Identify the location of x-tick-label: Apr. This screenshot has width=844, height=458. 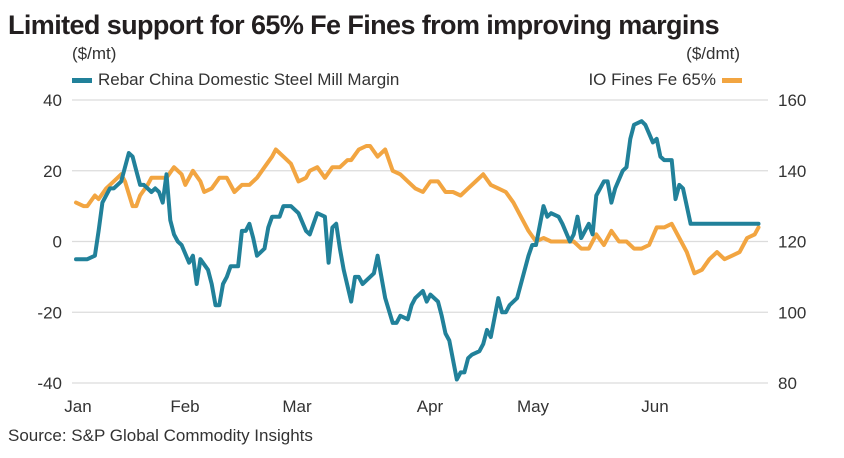
(430, 406).